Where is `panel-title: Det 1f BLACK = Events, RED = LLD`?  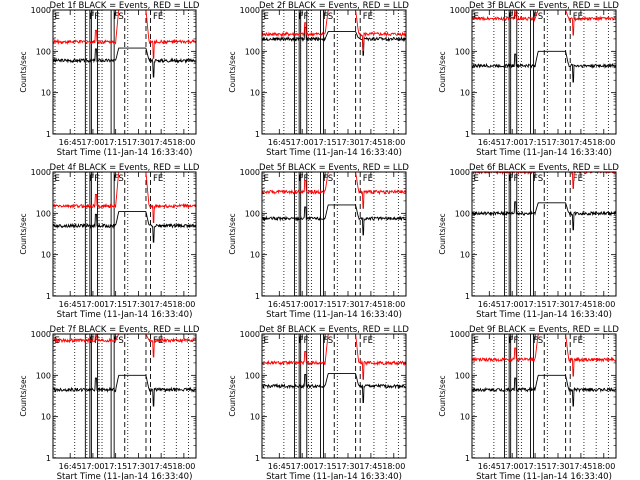
panel-title: Det 1f BLACK = Events, RED = LLD is located at coordinates (125, 6).